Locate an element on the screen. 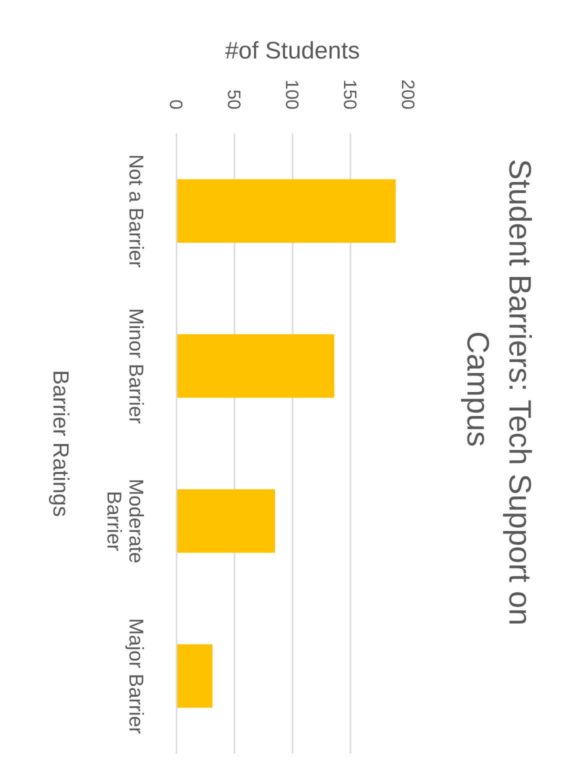  x-tick-label: 150 is located at coordinates (350, 94).